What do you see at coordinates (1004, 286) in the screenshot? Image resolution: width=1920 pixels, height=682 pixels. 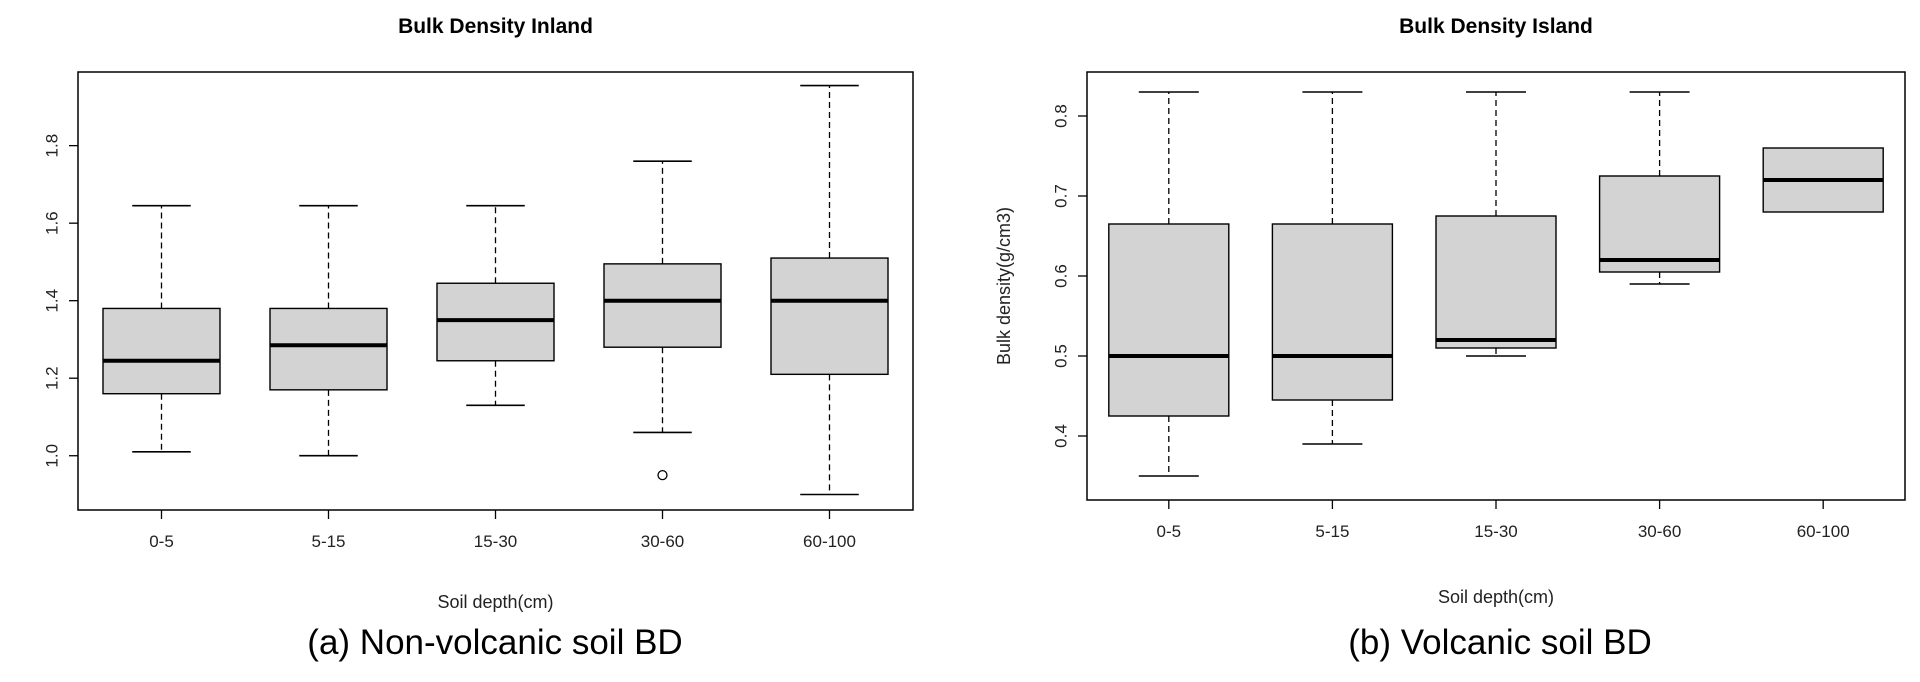 I see `y-axis-label: Bulk density(g/cm3)` at bounding box center [1004, 286].